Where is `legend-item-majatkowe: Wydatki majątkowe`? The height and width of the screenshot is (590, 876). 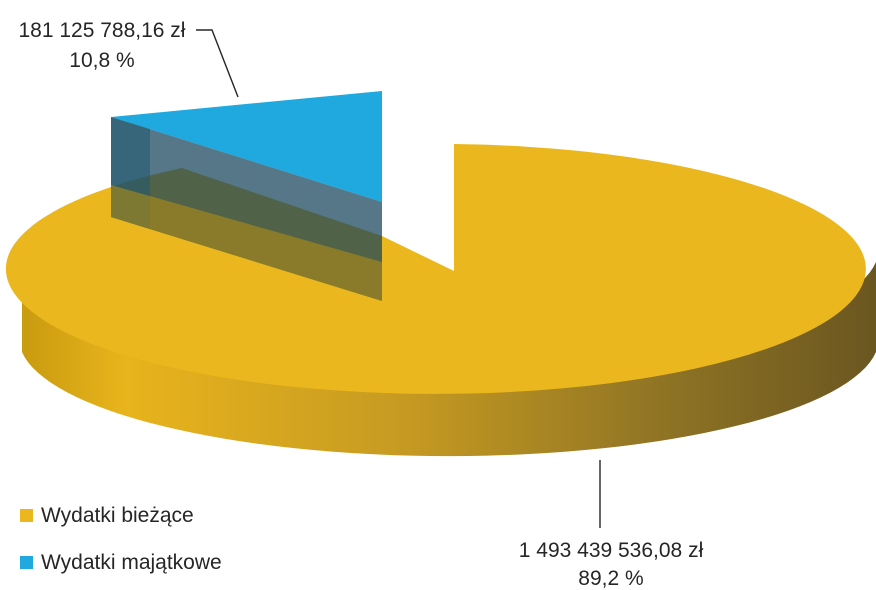 legend-item-majatkowe: Wydatki majątkowe is located at coordinates (121, 562).